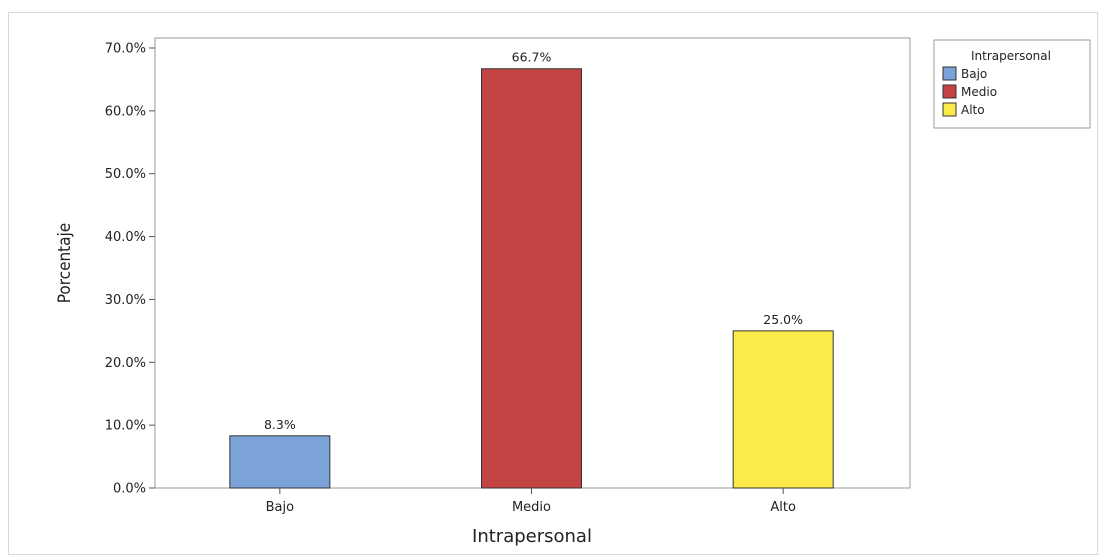 The height and width of the screenshot is (558, 1103). I want to click on data-label: 8.3%, so click(280, 424).